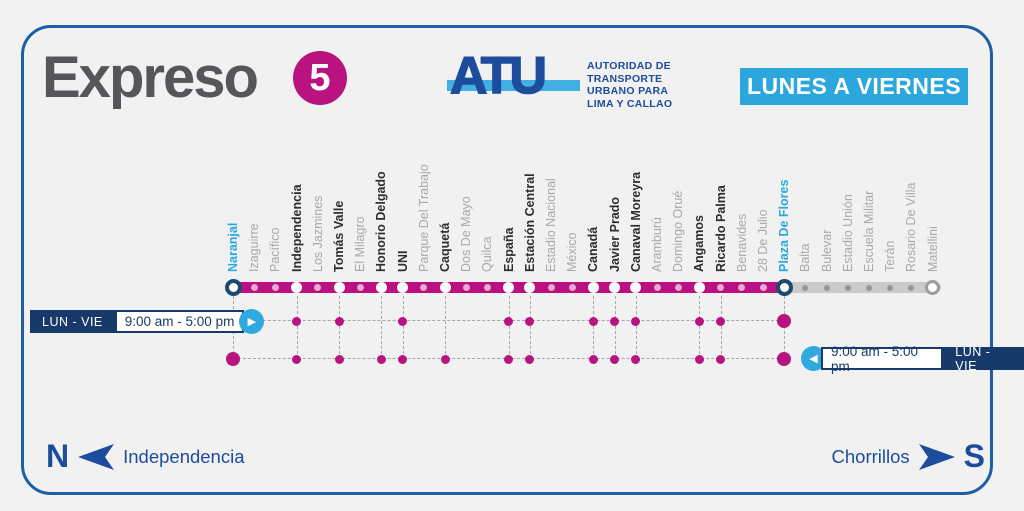  What do you see at coordinates (487, 254) in the screenshot?
I see `station-label: Quilca` at bounding box center [487, 254].